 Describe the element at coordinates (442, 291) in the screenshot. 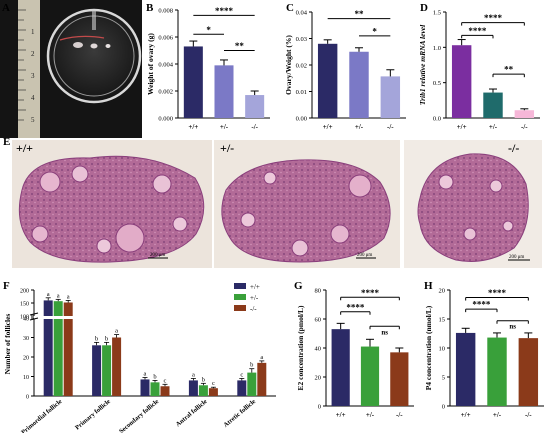

I see `h-y-tick-label: 20` at that location.